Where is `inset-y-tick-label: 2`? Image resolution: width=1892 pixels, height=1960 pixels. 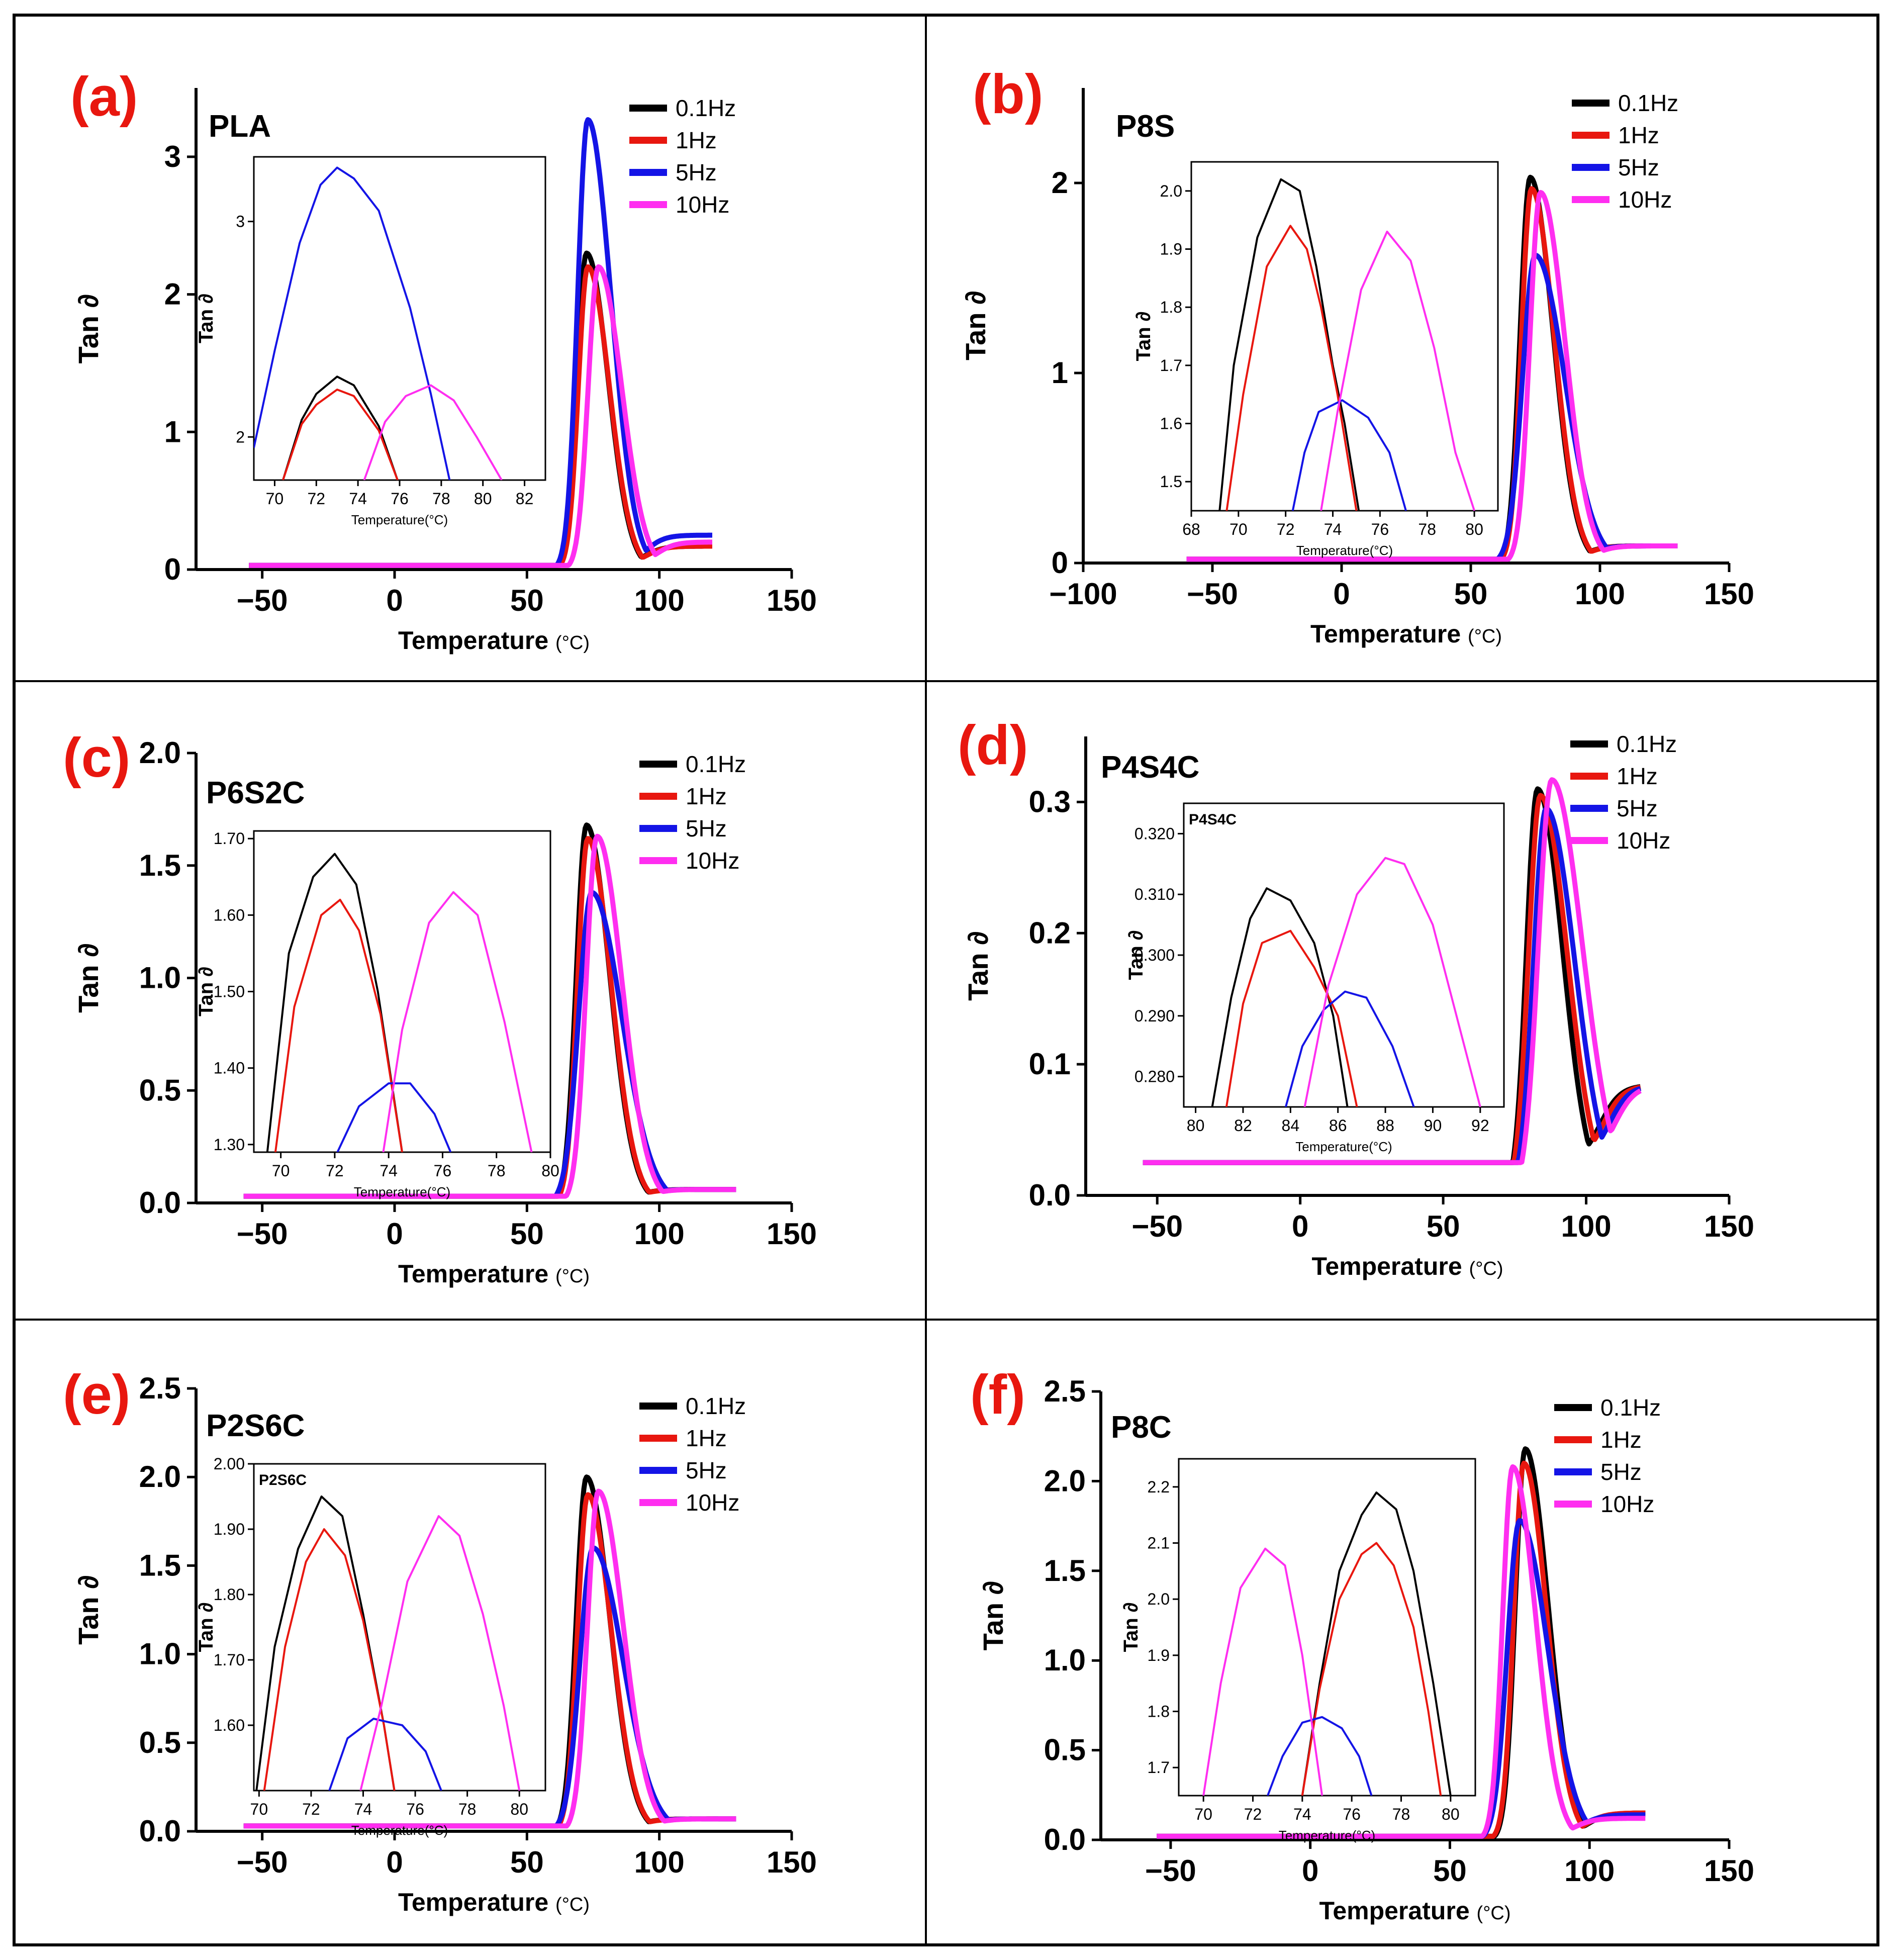
inset-y-tick-label: 2 is located at coordinates (240, 437).